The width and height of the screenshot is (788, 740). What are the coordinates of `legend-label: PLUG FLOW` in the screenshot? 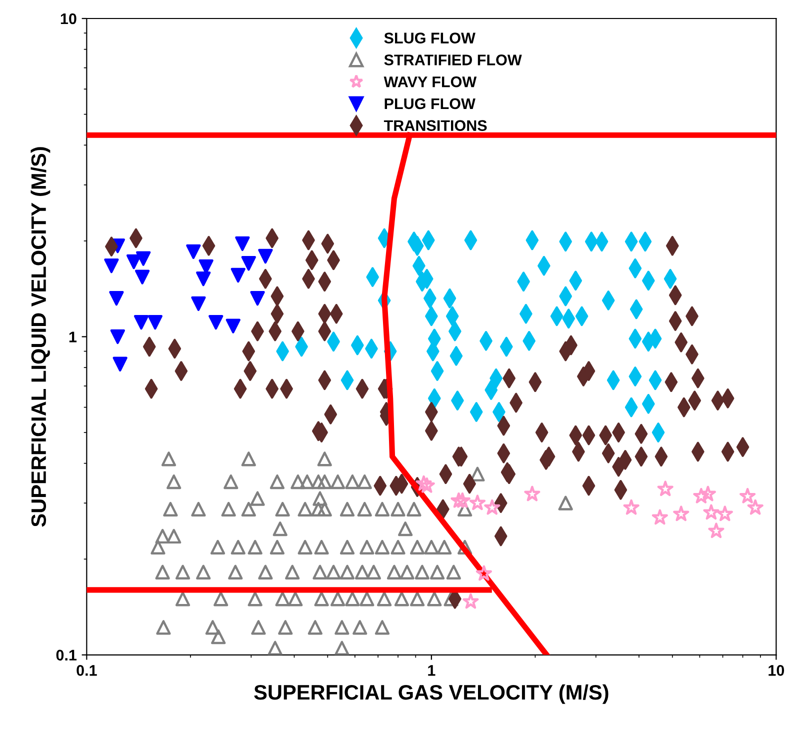 It's located at (430, 104).